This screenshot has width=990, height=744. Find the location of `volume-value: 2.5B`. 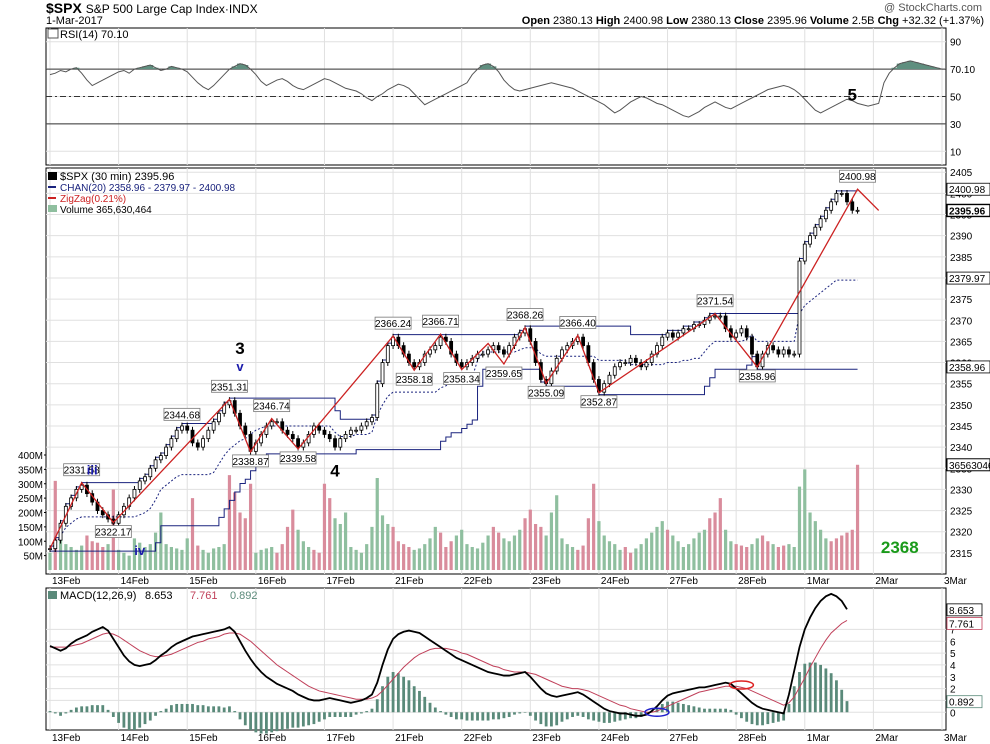

volume-value: 2.5B is located at coordinates (863, 21).